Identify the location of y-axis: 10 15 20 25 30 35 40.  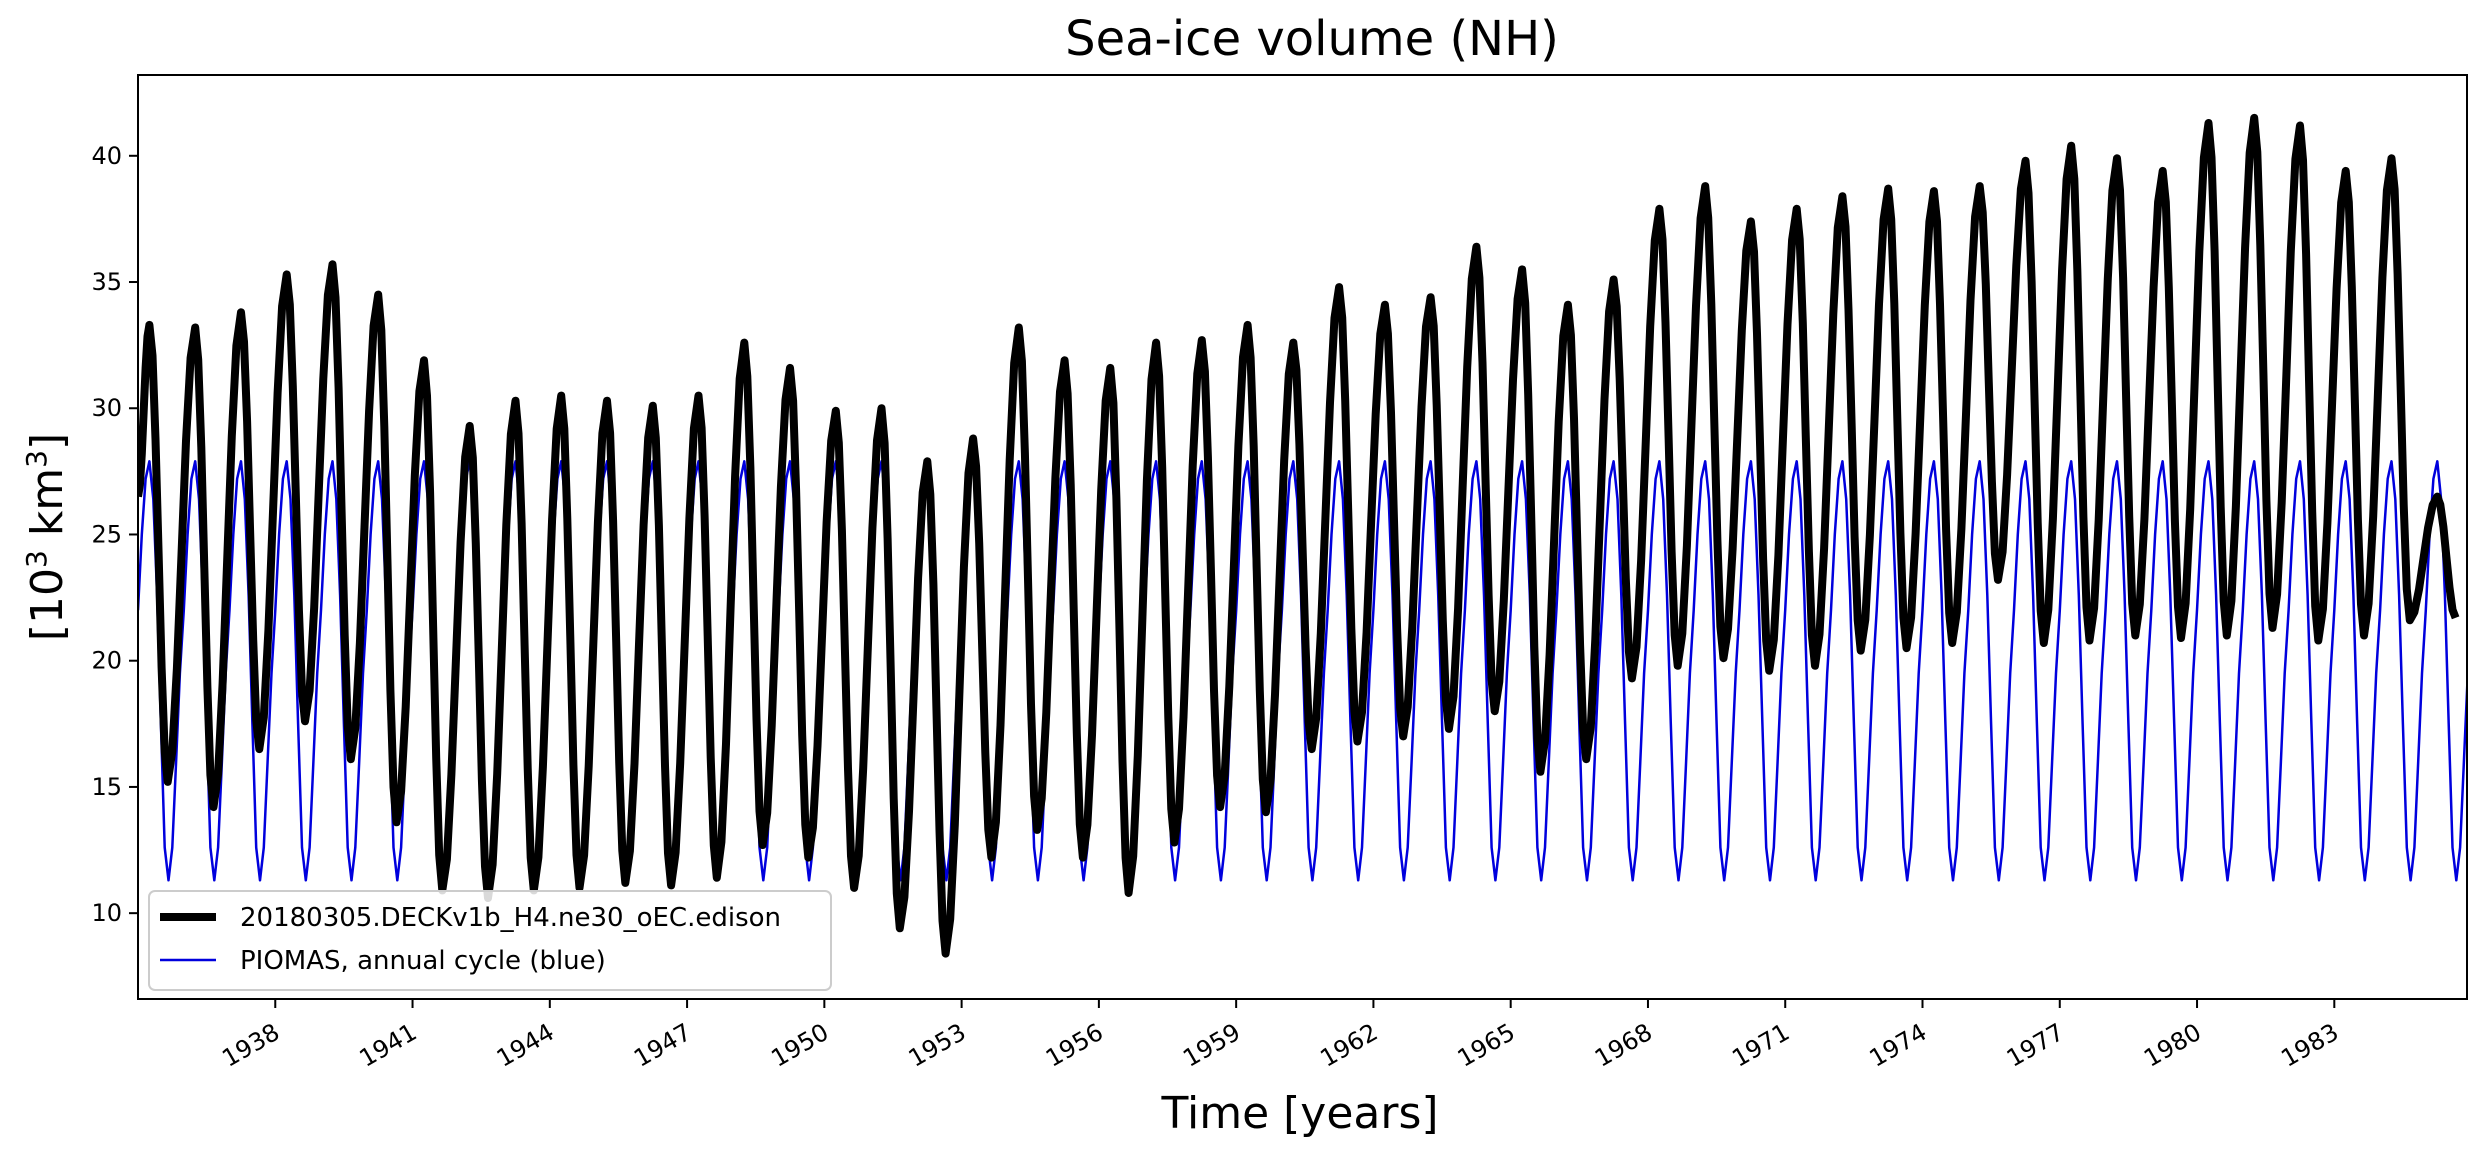
(114, 534).